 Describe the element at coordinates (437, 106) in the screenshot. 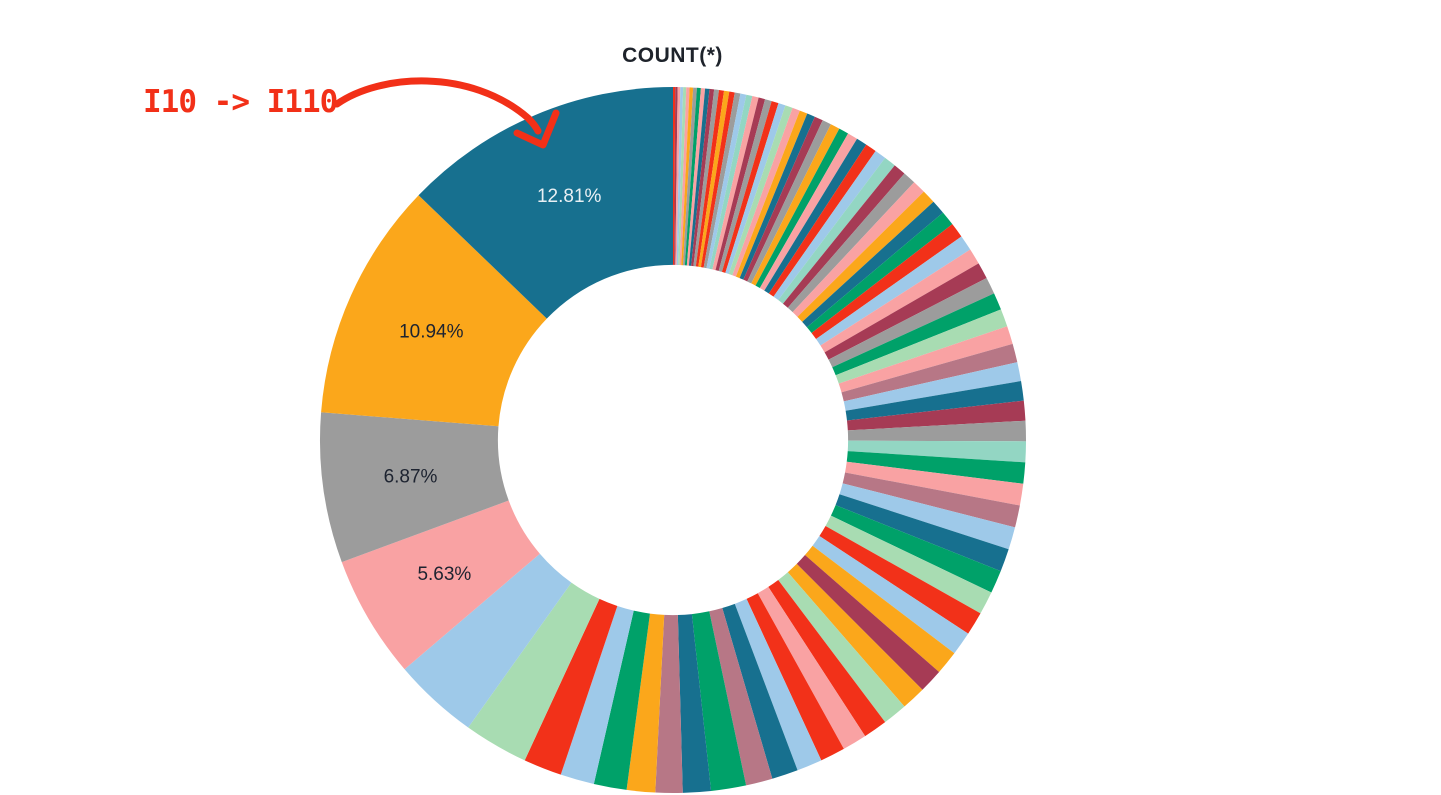

I see `annotation-arrow-curve` at that location.